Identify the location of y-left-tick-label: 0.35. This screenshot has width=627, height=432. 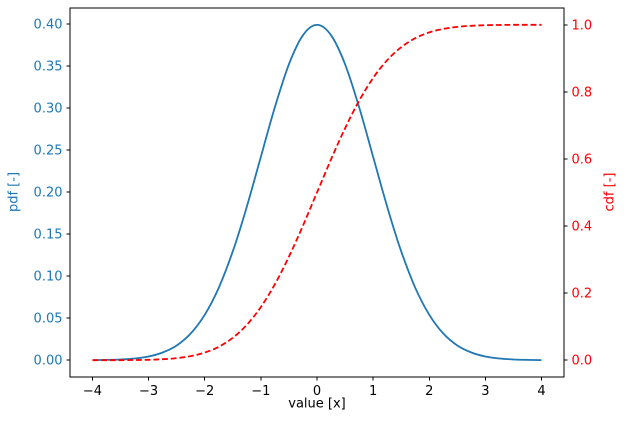
(48, 66).